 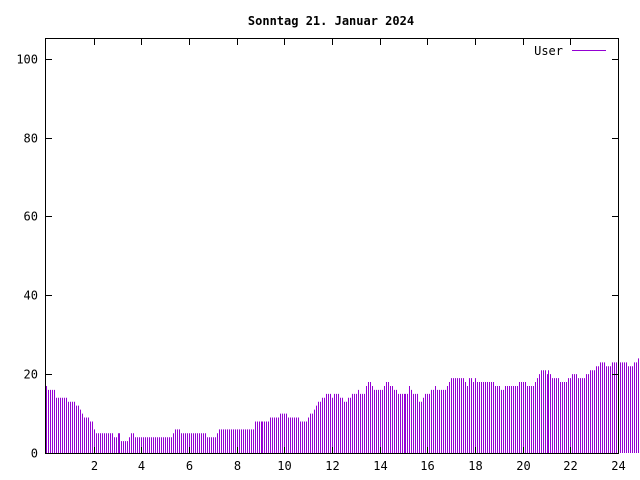 I want to click on x-tick-label: 10, so click(x=284, y=466).